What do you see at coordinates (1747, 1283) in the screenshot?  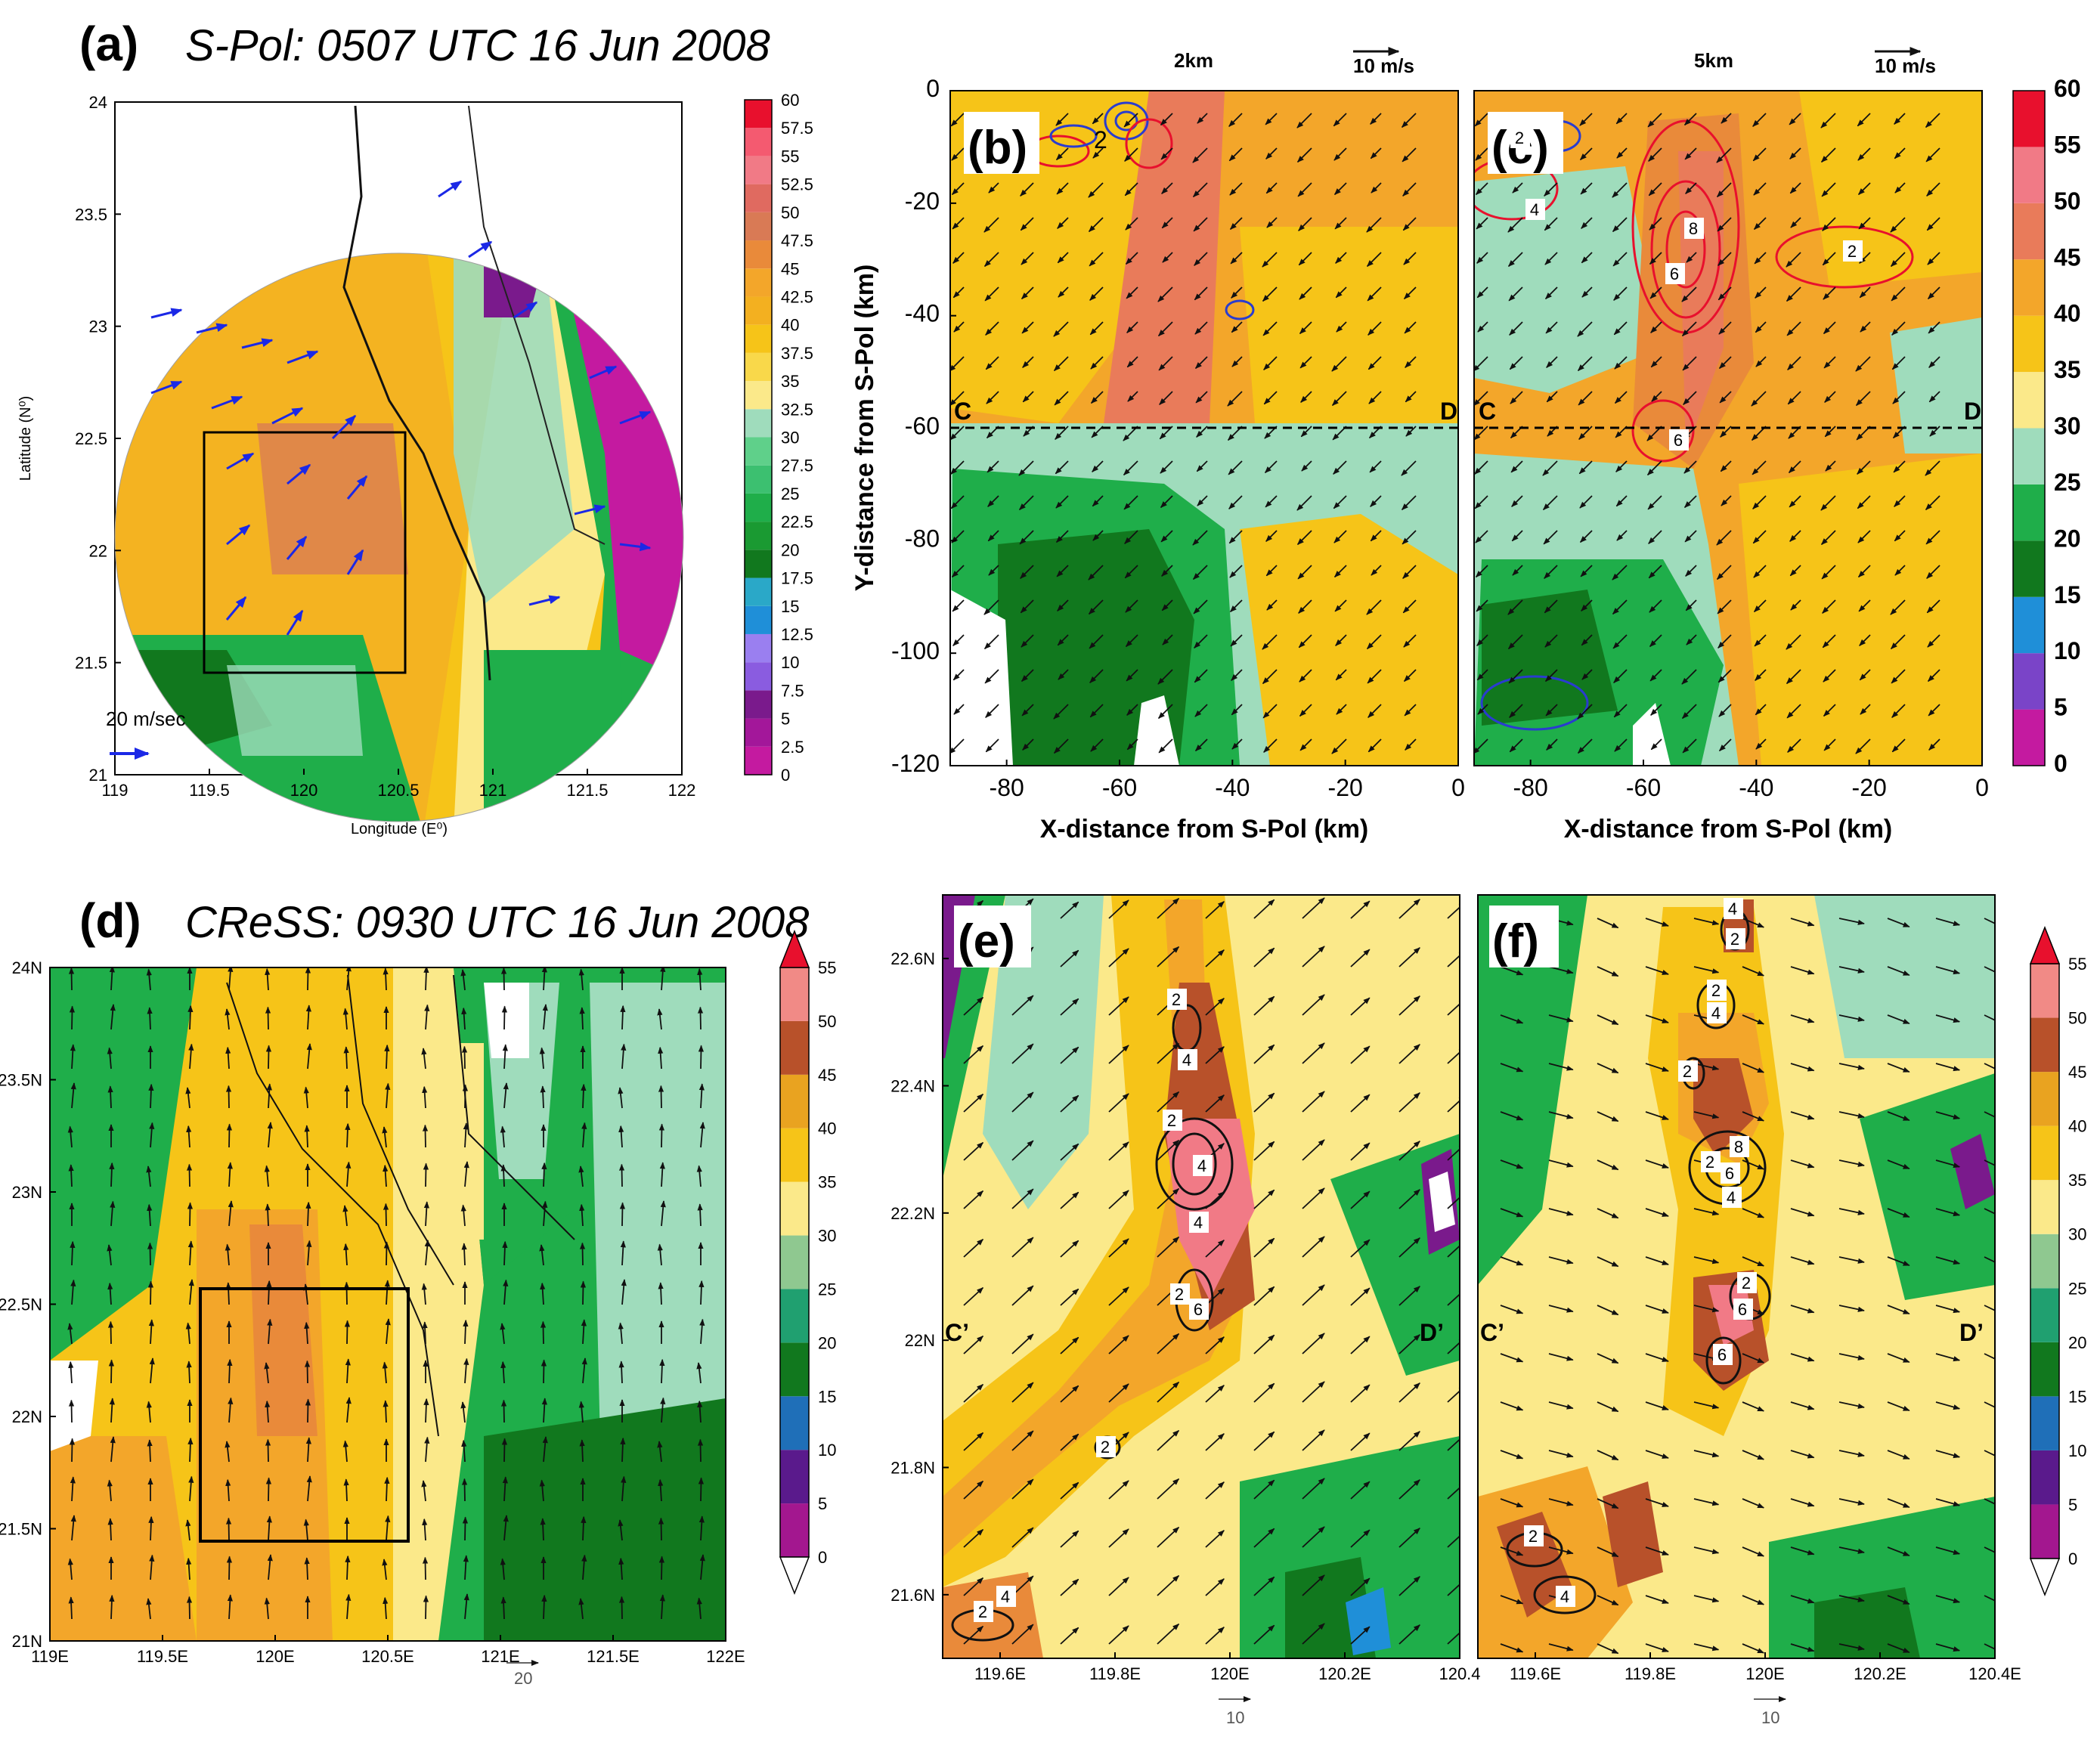 I see `panel-f-contour-label: 2` at bounding box center [1747, 1283].